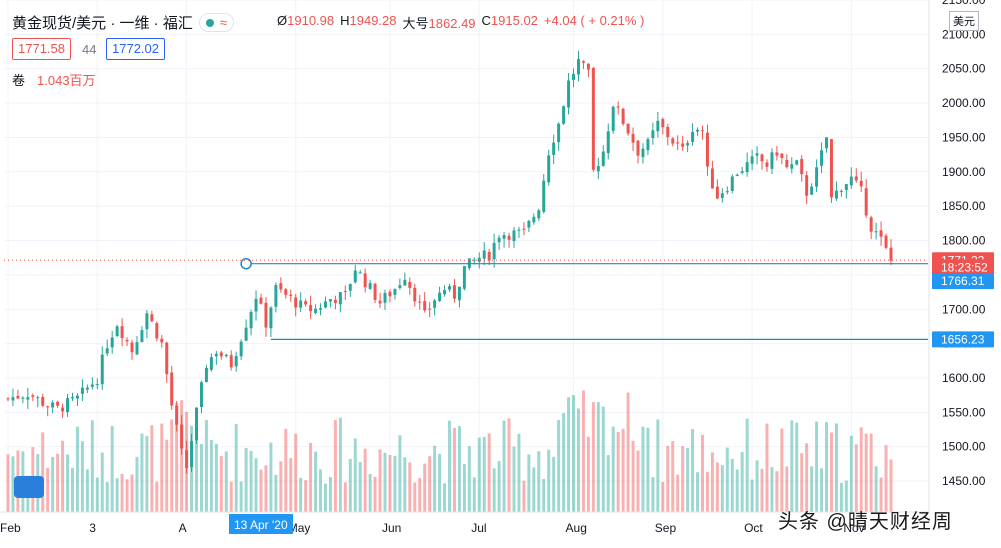 This screenshot has height=548, width=1001. Describe the element at coordinates (452, 23) in the screenshot. I see `low-value: 1862.49` at that location.